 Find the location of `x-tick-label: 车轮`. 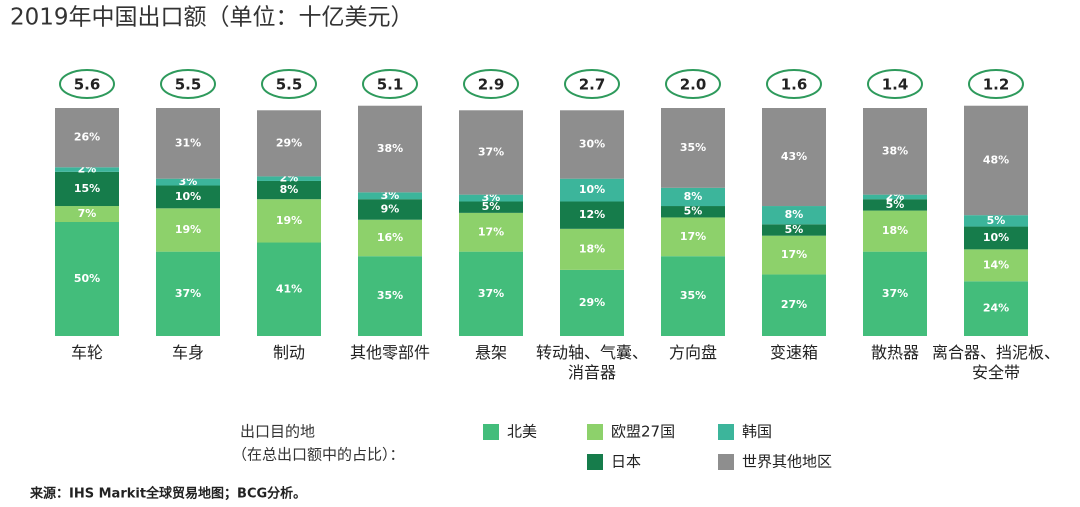

x-tick-label: 车轮 is located at coordinates (86, 352).